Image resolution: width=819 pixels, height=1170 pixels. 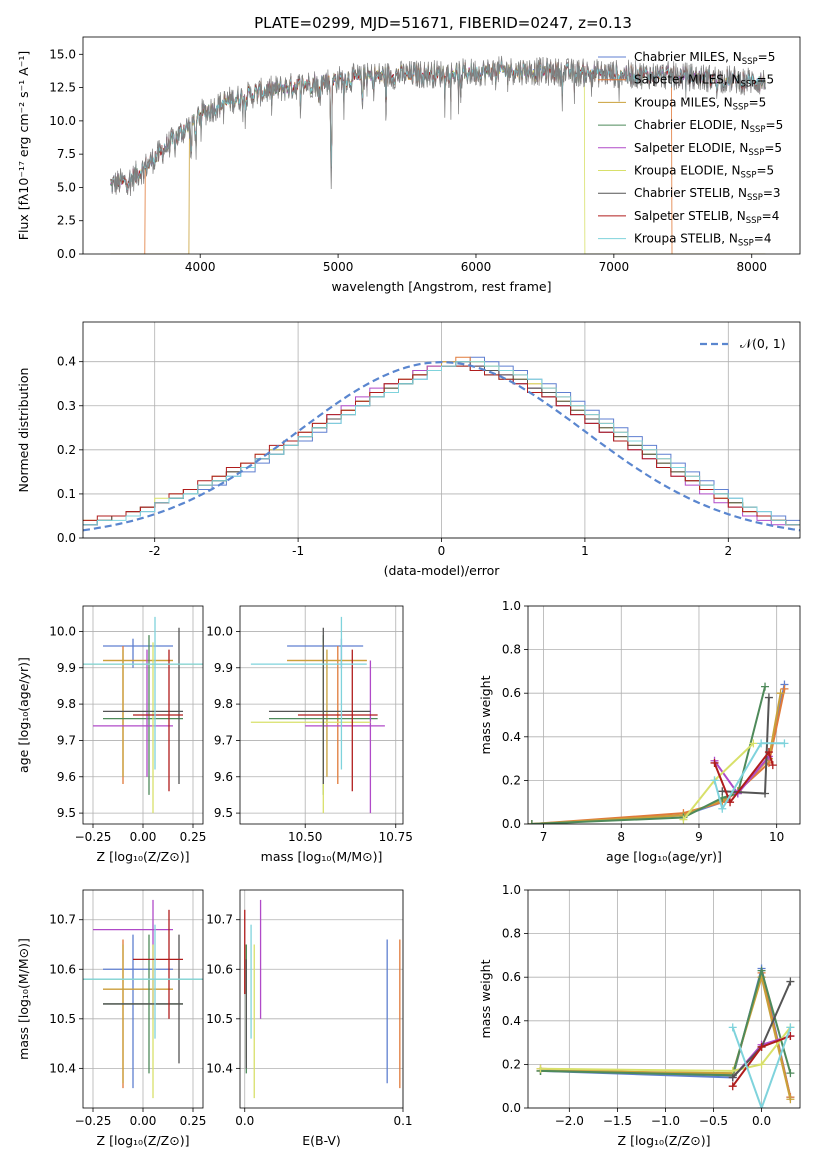 I want to click on y-axis-label: mass weight, so click(x=485, y=714).